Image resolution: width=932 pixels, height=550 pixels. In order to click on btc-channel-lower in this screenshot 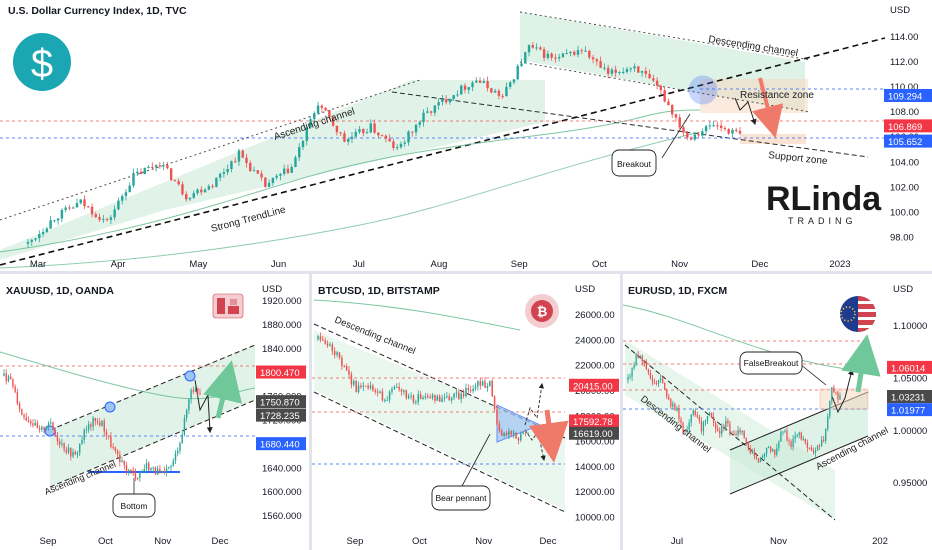, I will do `click(439, 452)`.